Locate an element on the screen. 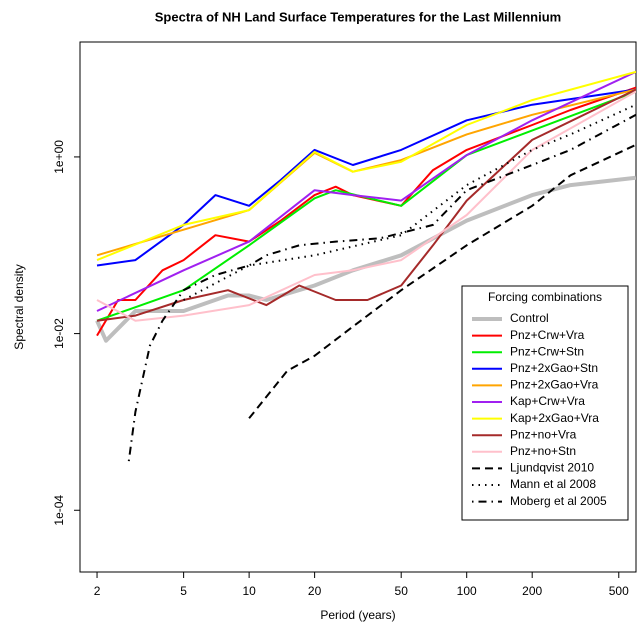 This screenshot has width=639, height=634. legend-label: Kap+Crw+Vra is located at coordinates (547, 401).